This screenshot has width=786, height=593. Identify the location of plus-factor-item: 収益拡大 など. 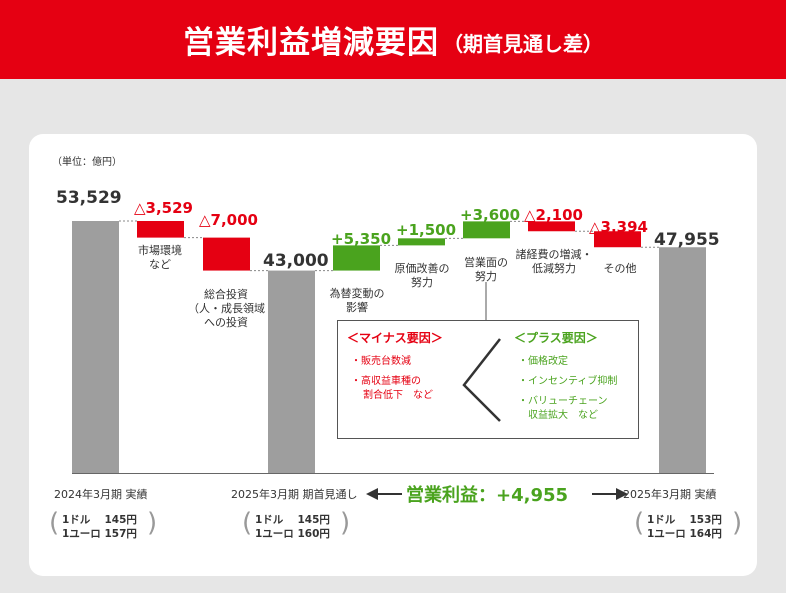
(563, 415).